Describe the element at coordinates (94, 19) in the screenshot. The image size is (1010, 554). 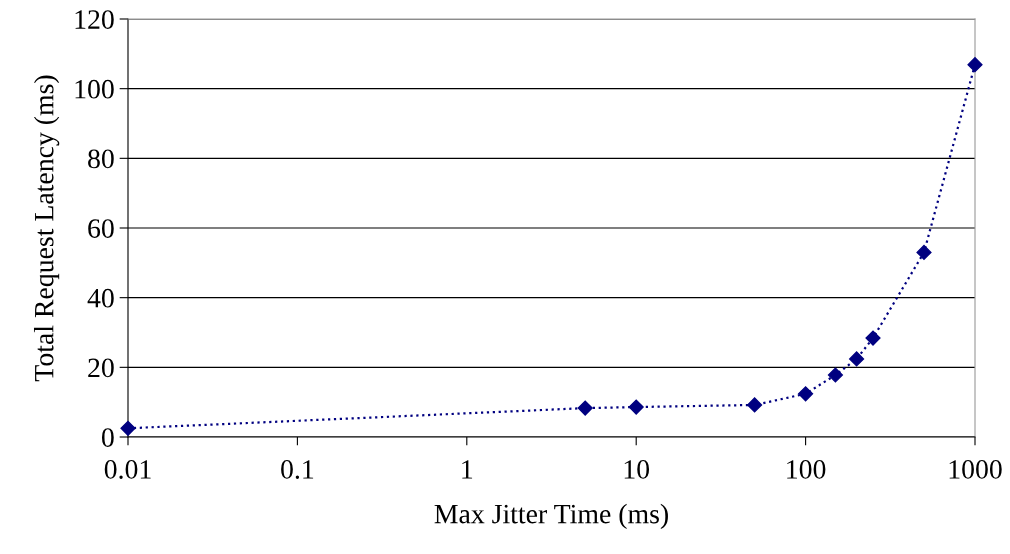
I see `y-tick-label: 120` at that location.